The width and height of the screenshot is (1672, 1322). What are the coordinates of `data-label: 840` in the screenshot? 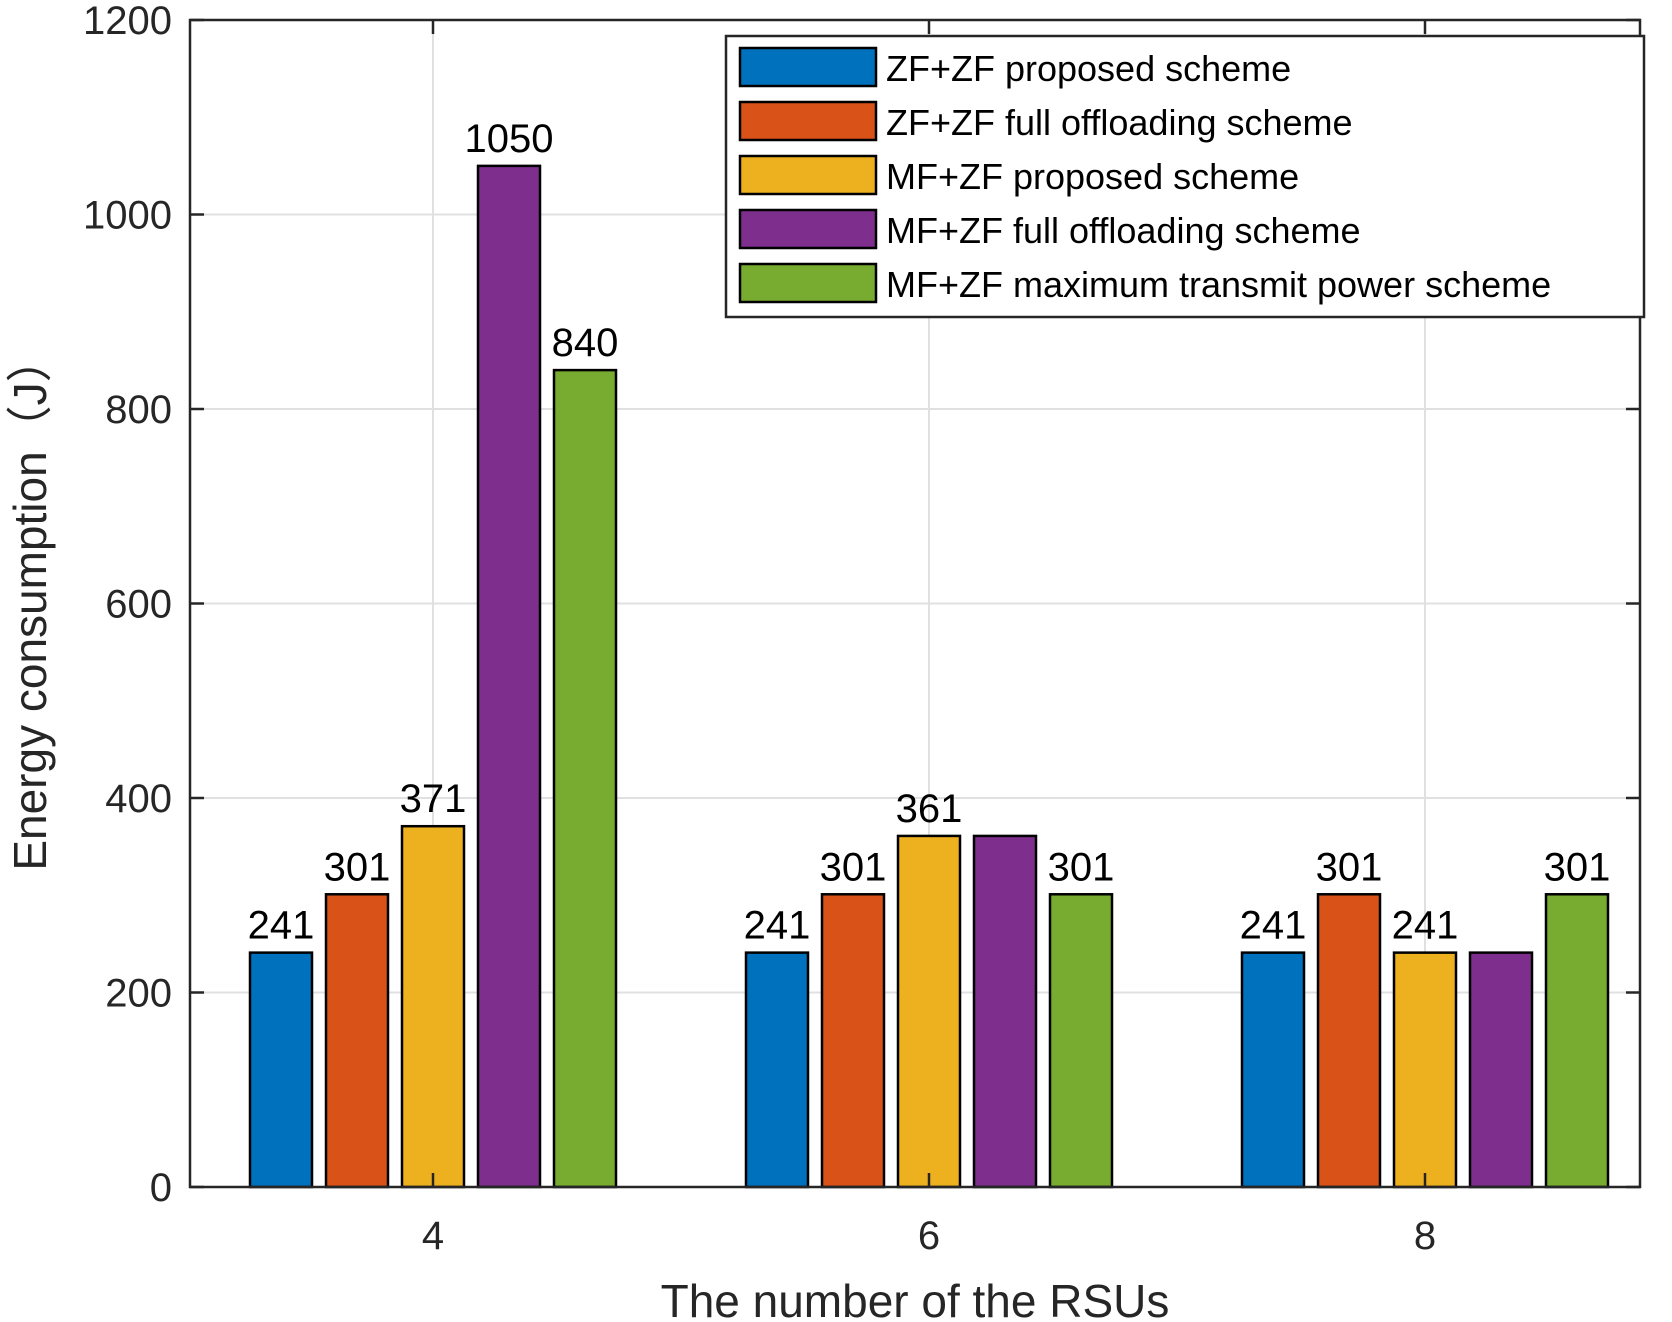 It's located at (585, 343).